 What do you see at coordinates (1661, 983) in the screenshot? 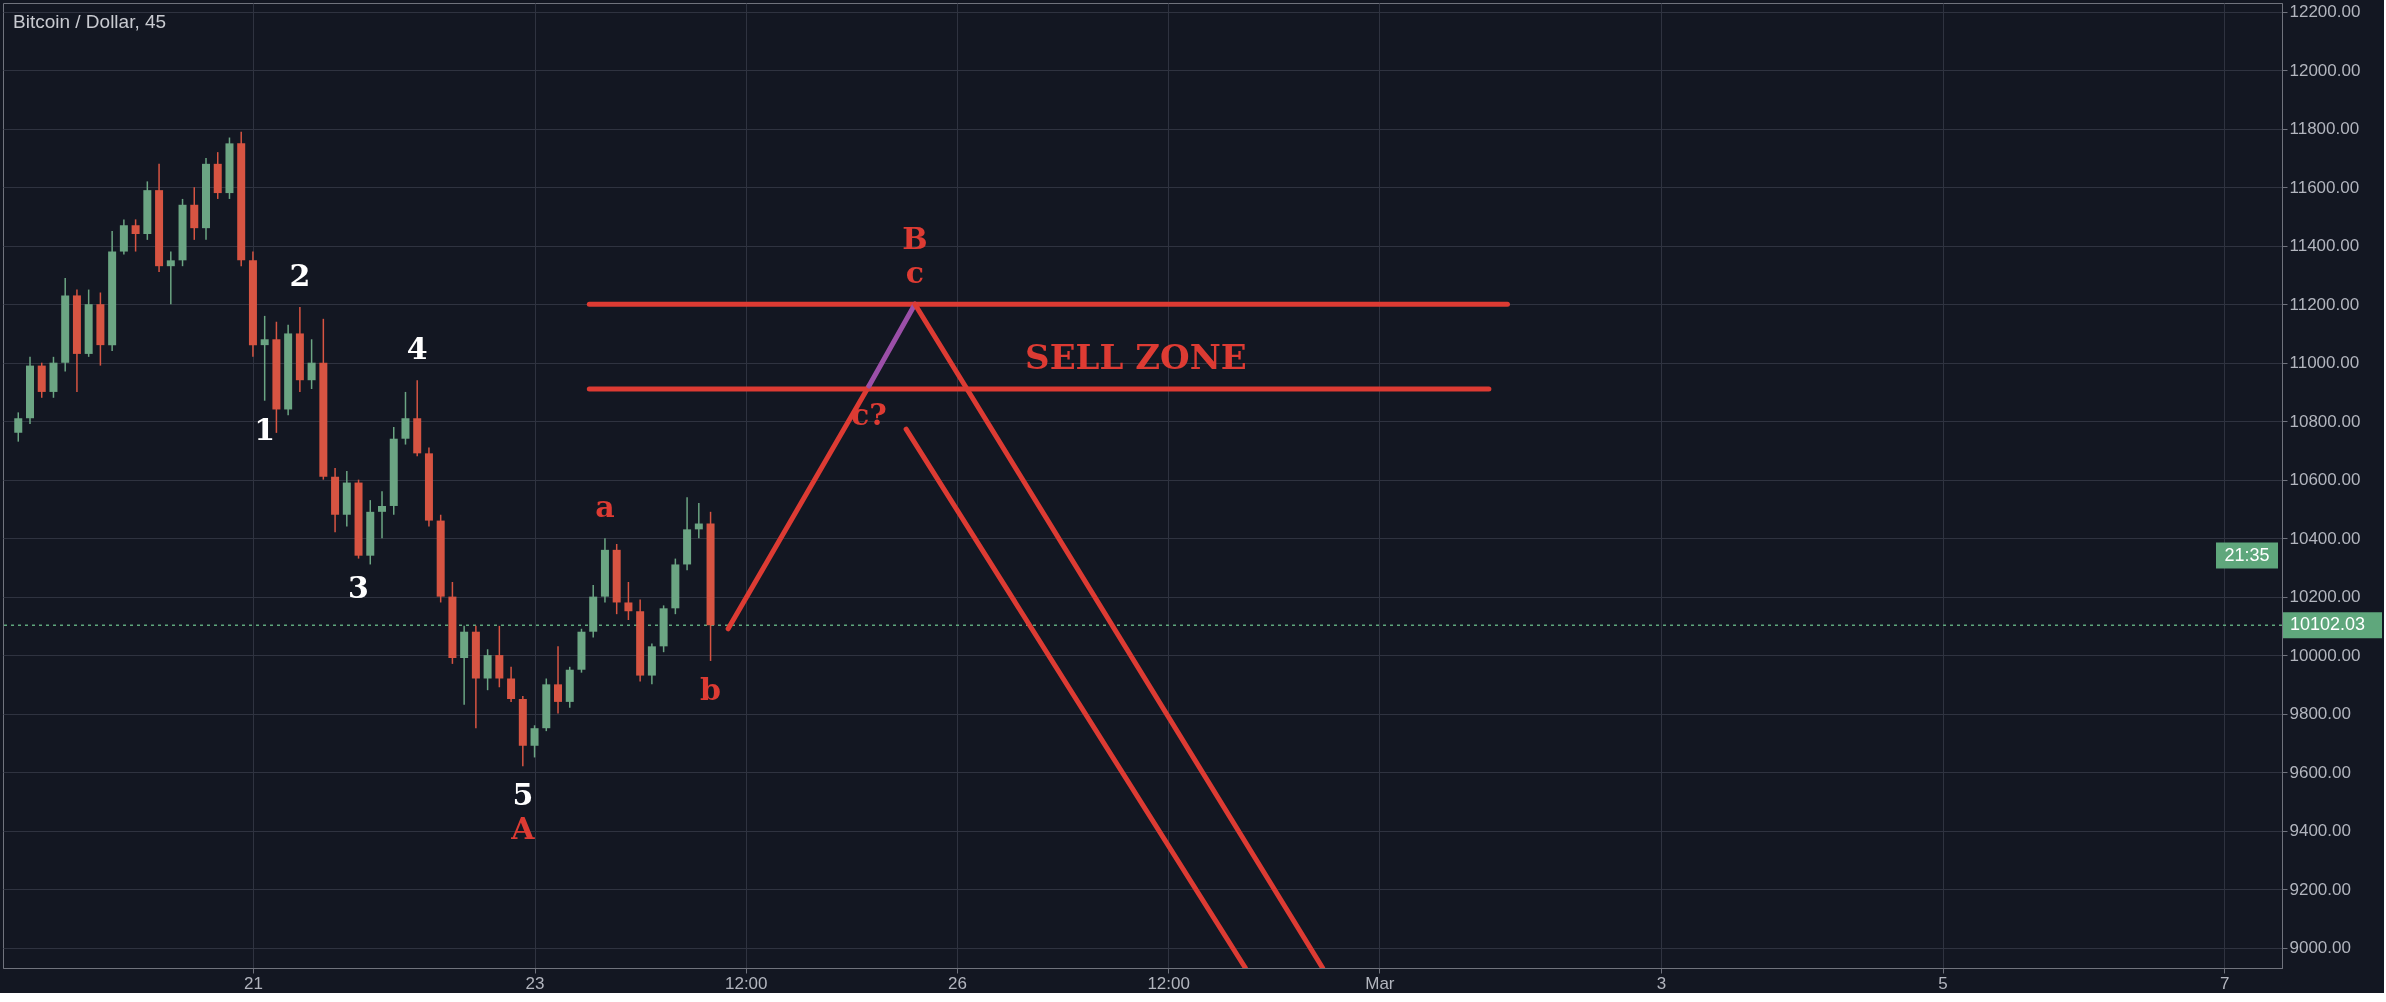
I see `x-tick-label: 3` at bounding box center [1661, 983].